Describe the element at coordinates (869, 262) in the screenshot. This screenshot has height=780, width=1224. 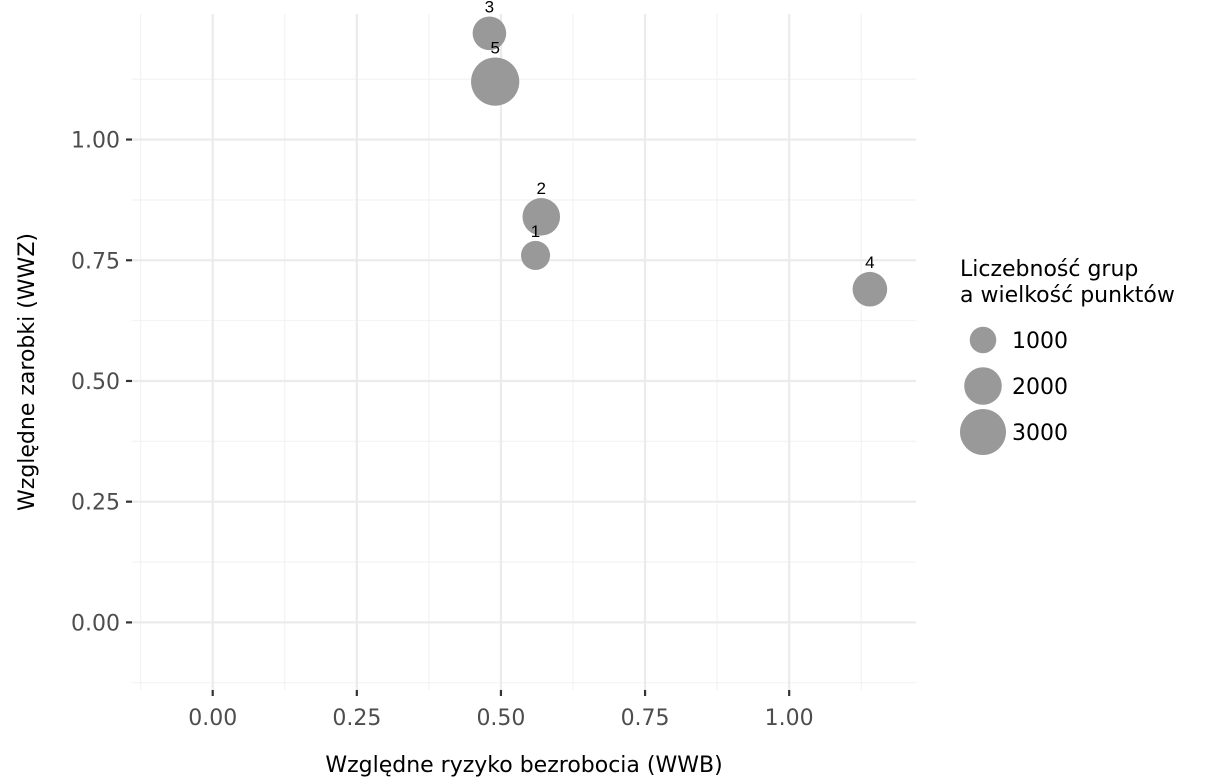
I see `point-label-4: 4` at that location.